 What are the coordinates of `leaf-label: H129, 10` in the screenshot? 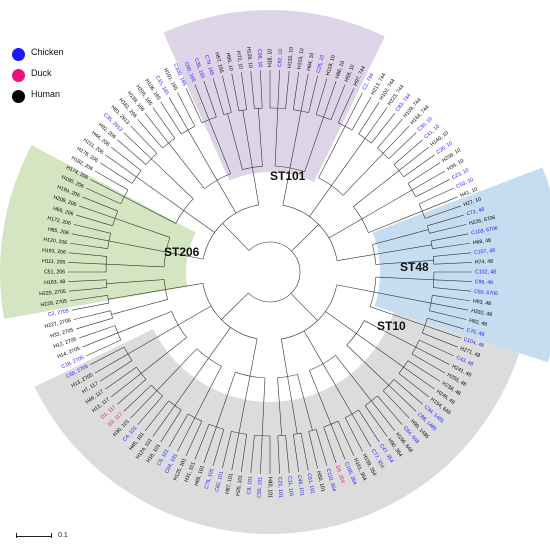 It's located at (249, 58).